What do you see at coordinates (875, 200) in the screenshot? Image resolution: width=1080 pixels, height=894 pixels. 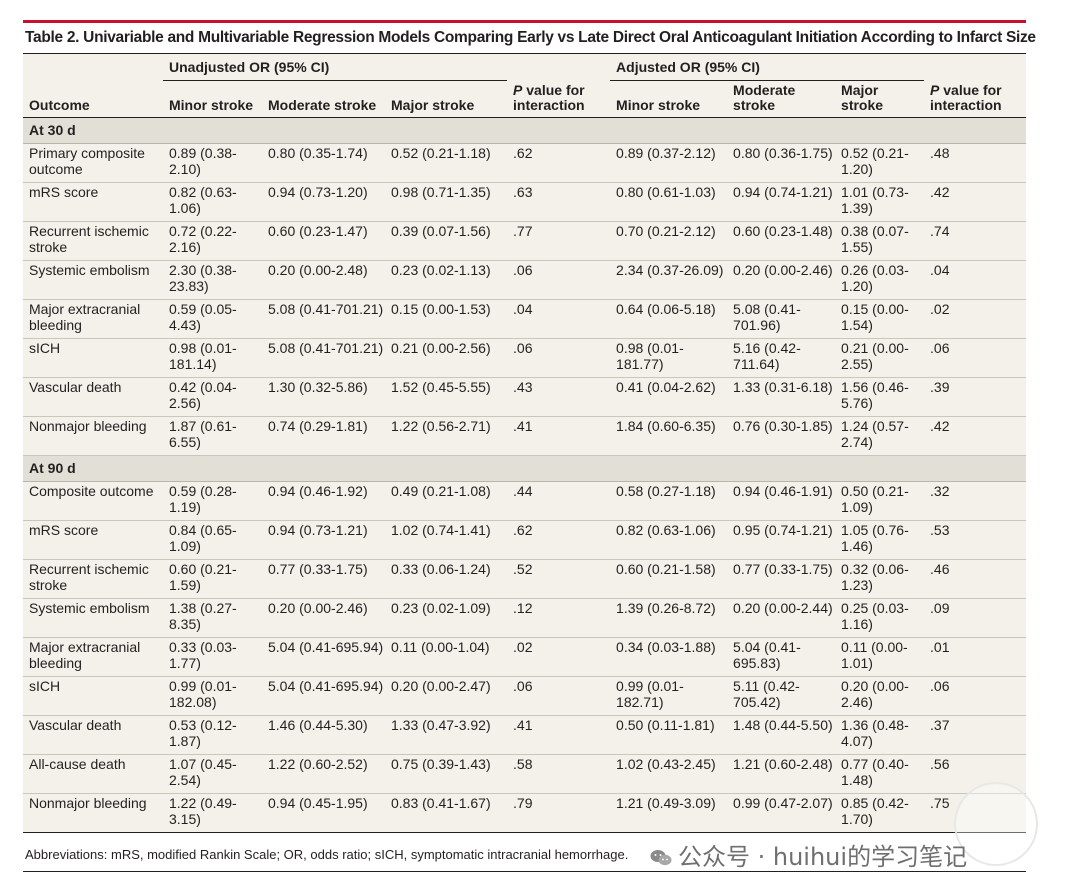 I see `adj-major-value: 1.01 (0.73-1.39)` at bounding box center [875, 200].